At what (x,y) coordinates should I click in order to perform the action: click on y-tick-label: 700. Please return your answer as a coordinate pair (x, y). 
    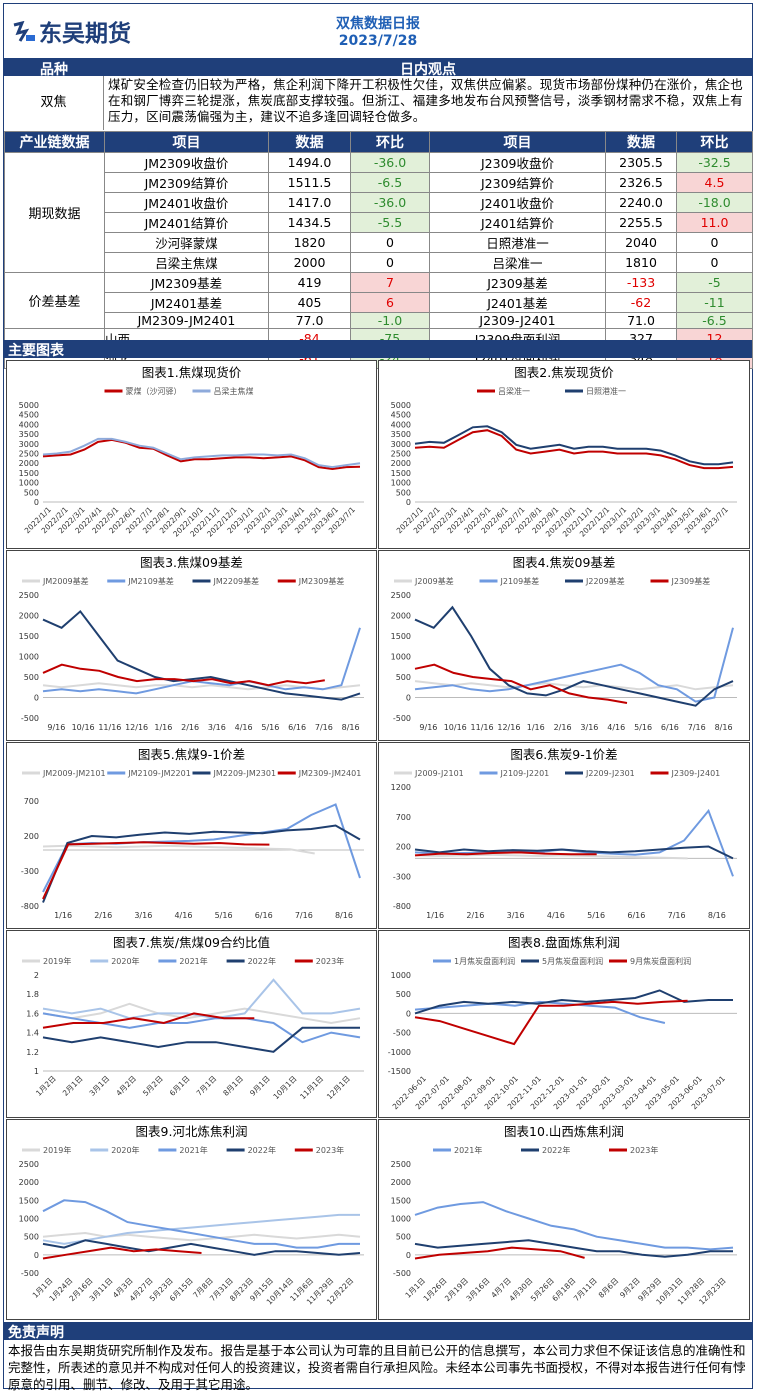
    Looking at the image, I should click on (31, 801).